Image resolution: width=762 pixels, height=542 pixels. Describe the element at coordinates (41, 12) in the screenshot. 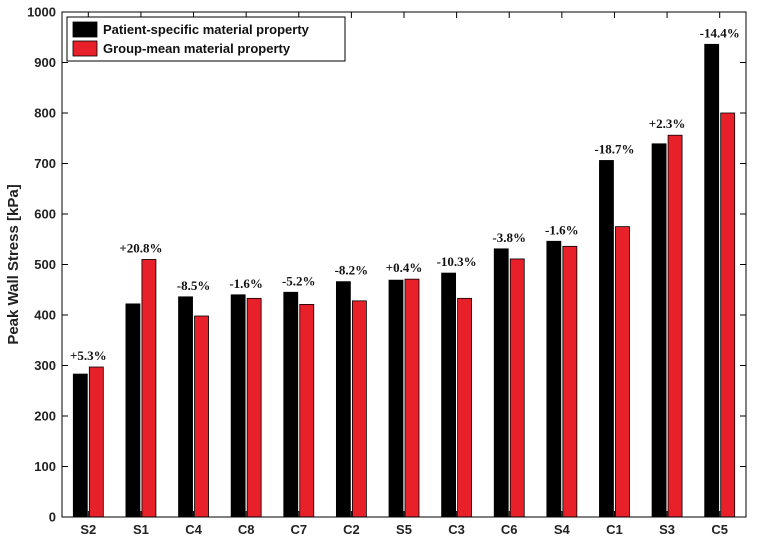

I see `y-tick-label: 1000` at that location.